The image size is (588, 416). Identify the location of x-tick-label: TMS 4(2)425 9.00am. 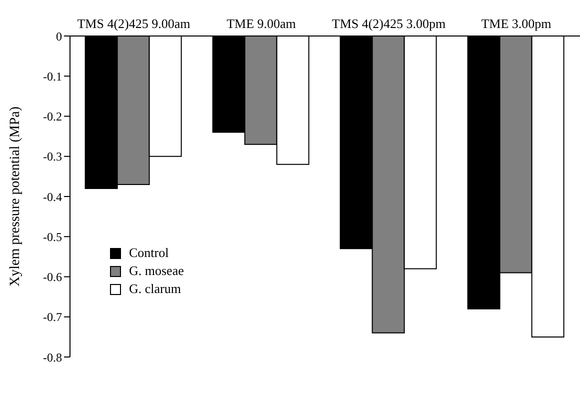
(133, 23).